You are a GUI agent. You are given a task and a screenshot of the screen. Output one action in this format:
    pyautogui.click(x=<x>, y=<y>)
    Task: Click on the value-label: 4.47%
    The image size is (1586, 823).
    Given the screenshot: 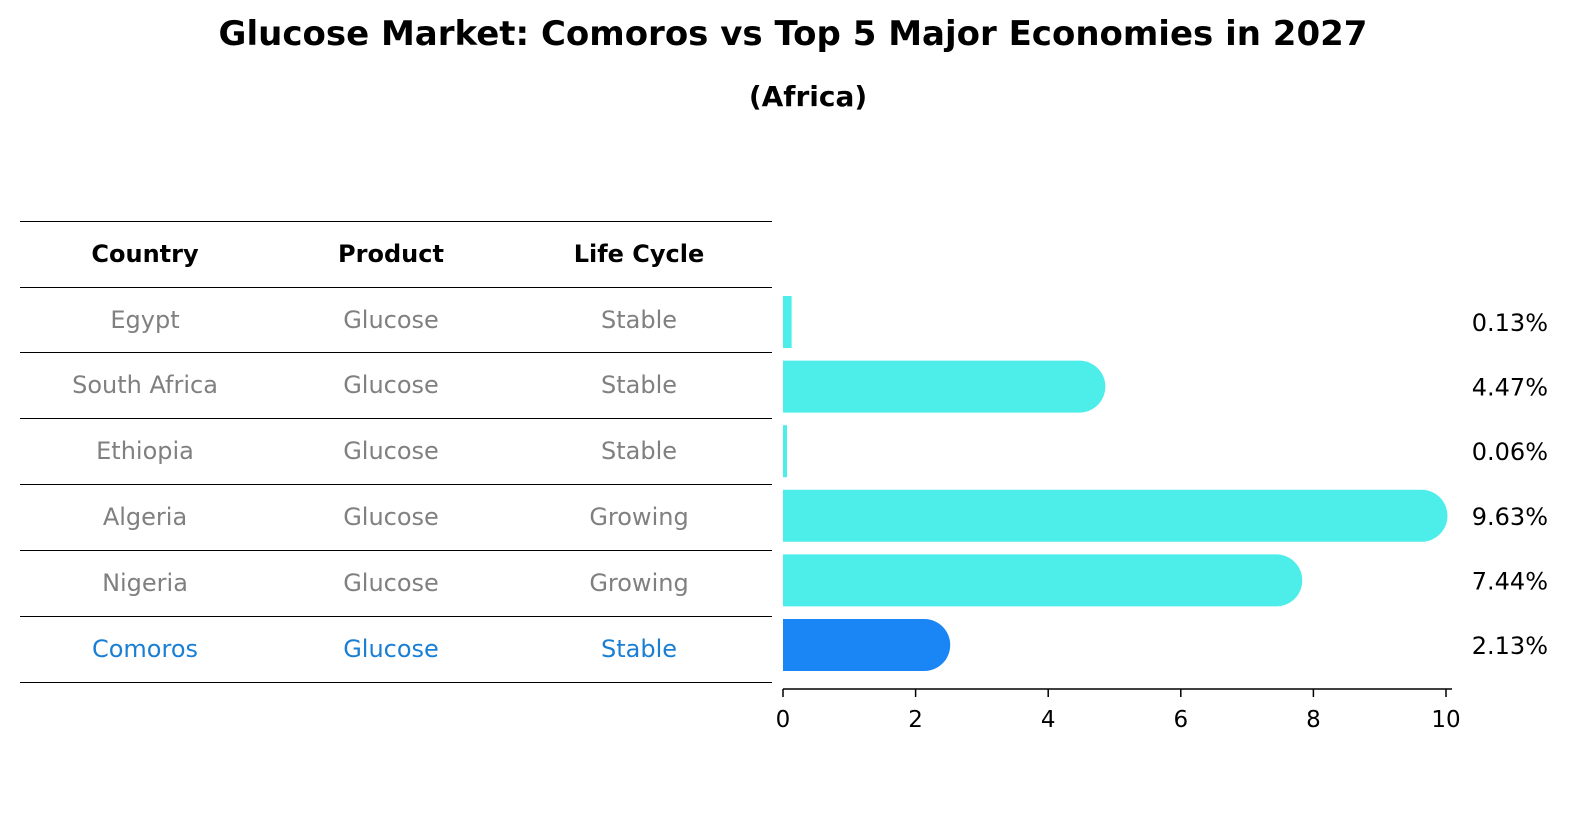 What is the action you would take?
    pyautogui.click(x=1510, y=388)
    